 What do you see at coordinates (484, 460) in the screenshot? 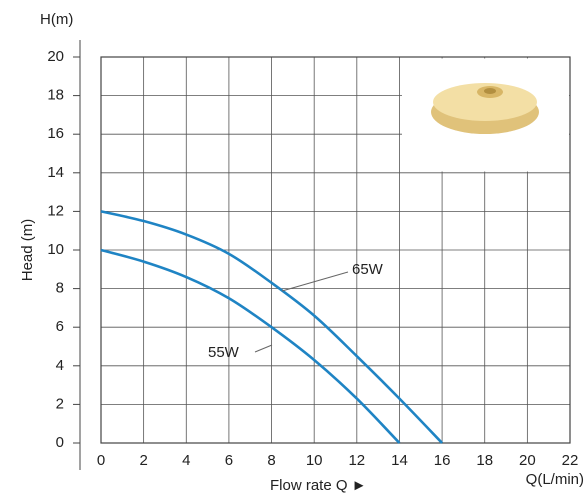
I see `x-tick-label: 18` at bounding box center [484, 460].